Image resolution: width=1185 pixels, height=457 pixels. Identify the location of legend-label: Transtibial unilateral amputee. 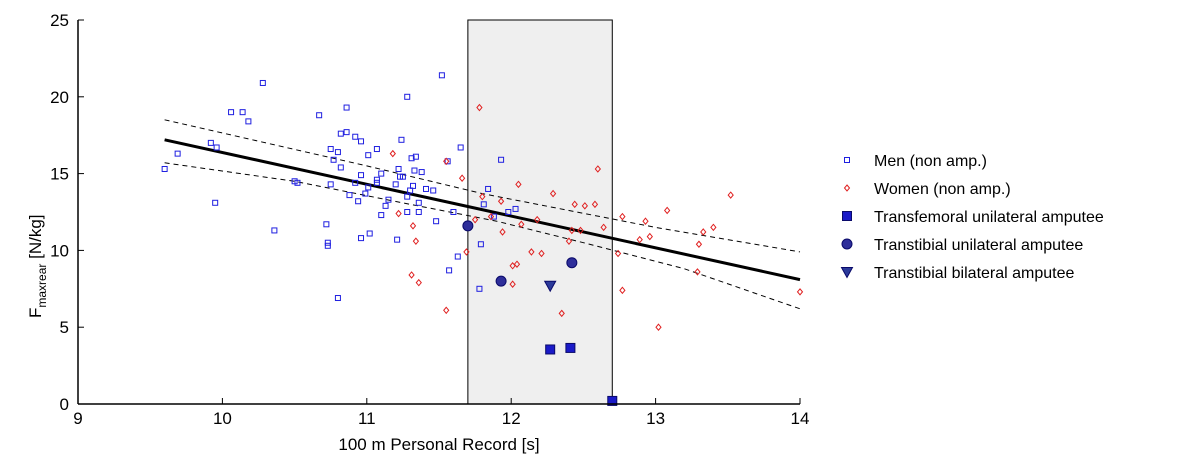
(978, 245).